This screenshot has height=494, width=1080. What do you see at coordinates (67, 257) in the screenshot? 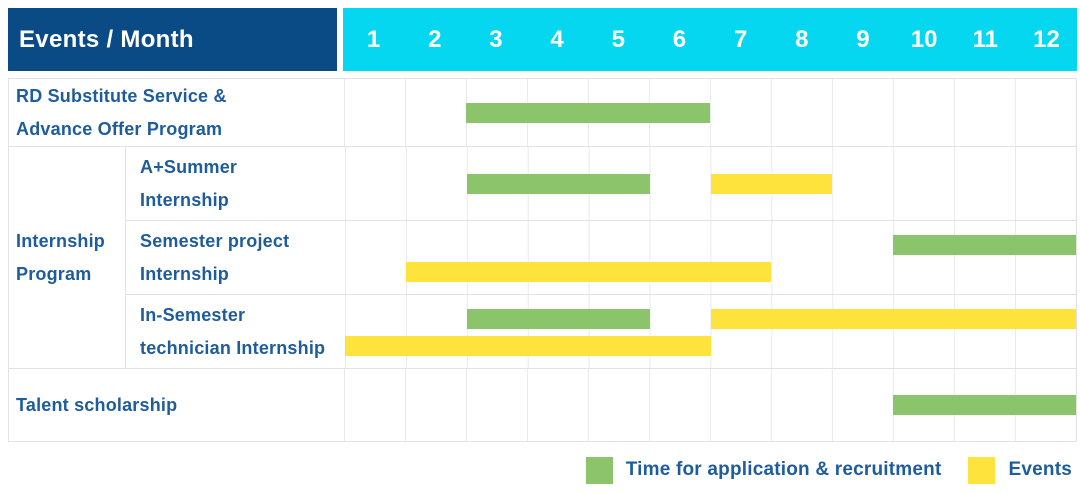
I see `group-label-internship-program: Internship Program` at bounding box center [67, 257].